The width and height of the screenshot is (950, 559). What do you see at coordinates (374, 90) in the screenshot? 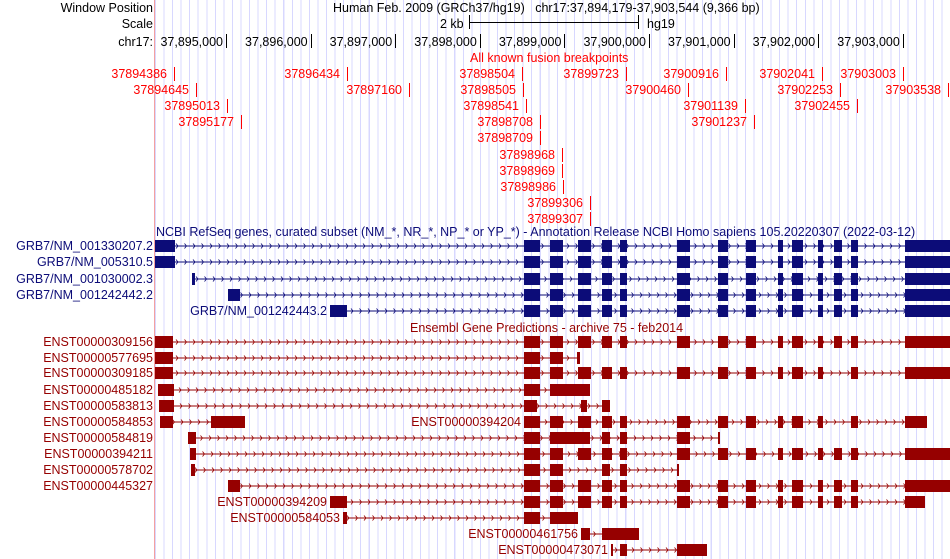
I see `breakpoint-label: 37897160` at bounding box center [374, 90].